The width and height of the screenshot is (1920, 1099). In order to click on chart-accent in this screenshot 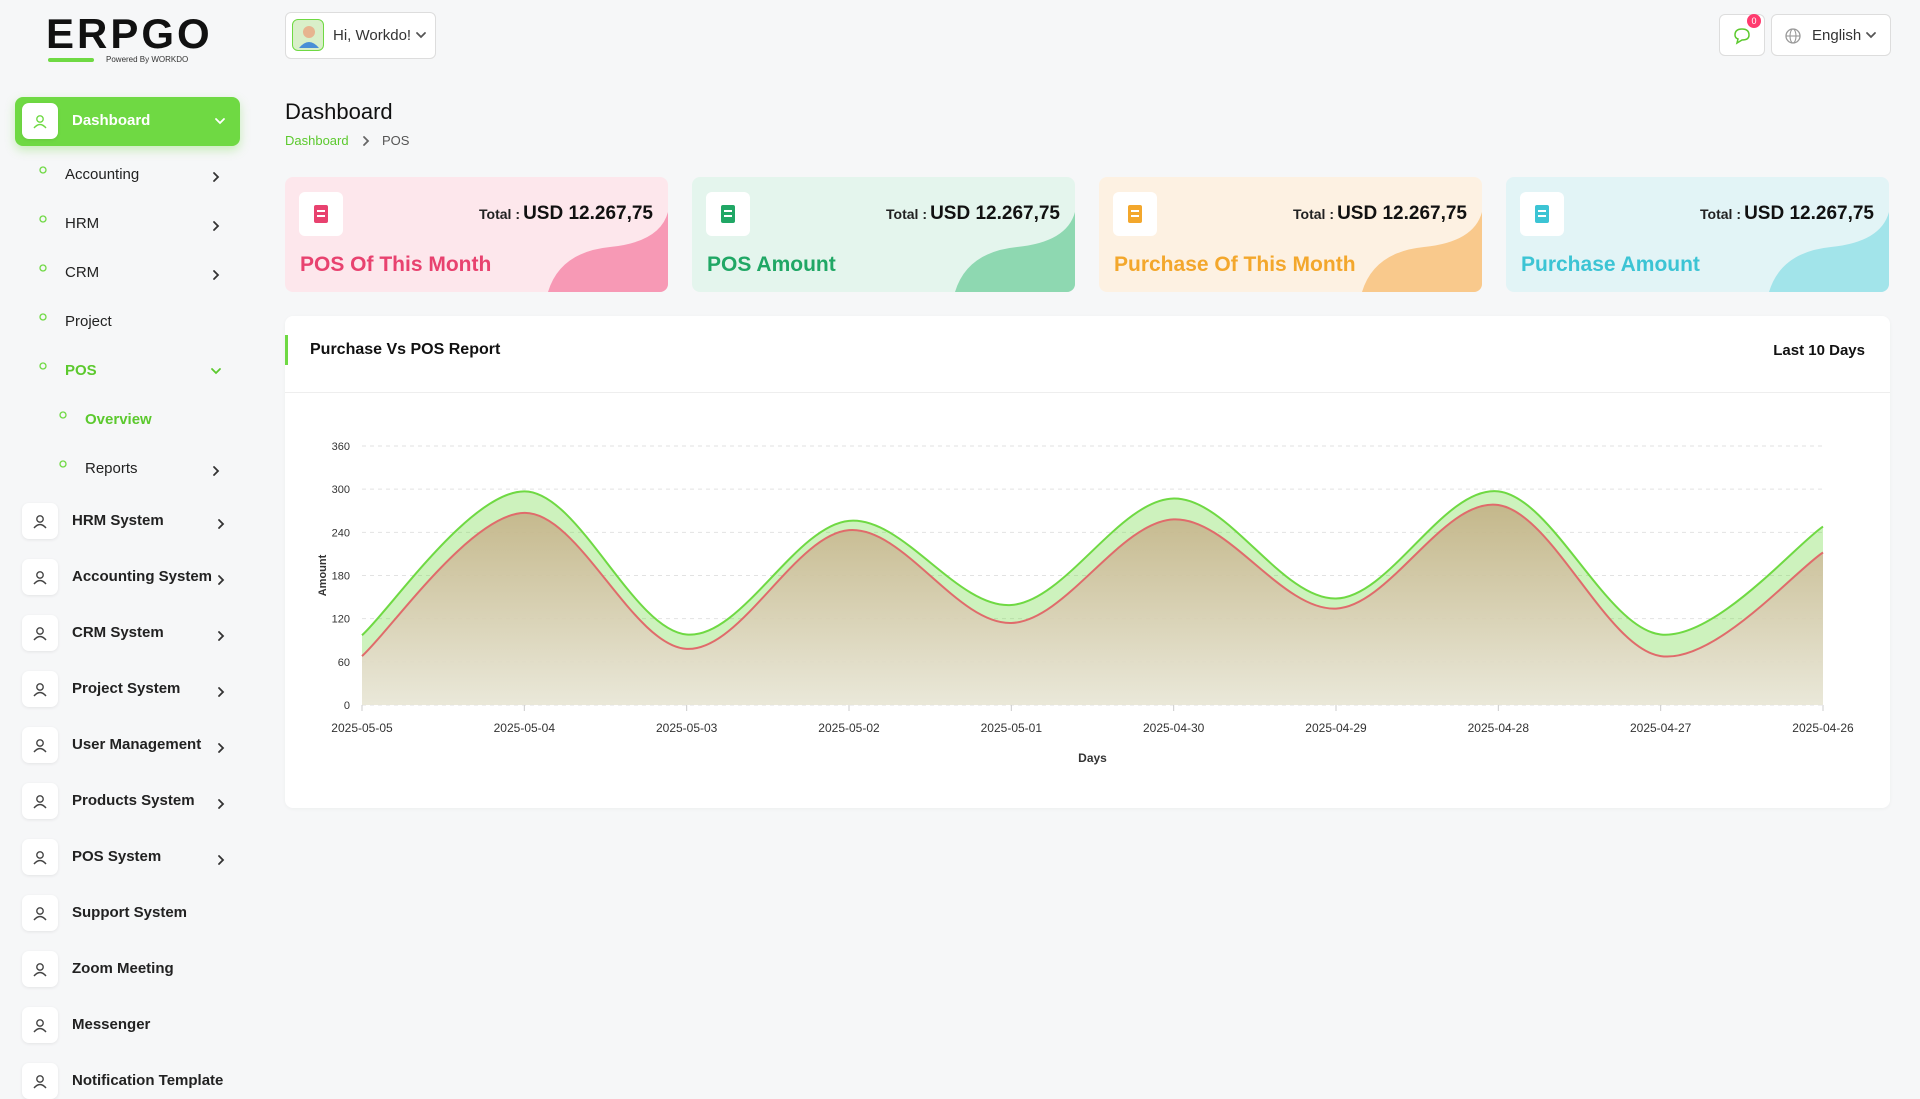, I will do `click(286, 350)`.